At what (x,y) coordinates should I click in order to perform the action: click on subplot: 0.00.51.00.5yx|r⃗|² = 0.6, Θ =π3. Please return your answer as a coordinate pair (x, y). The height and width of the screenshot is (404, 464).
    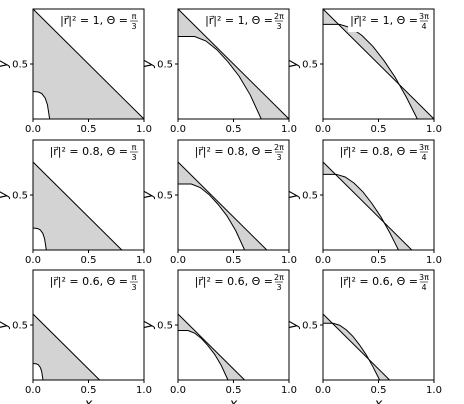
    Looking at the image, I should click on (76, 336).